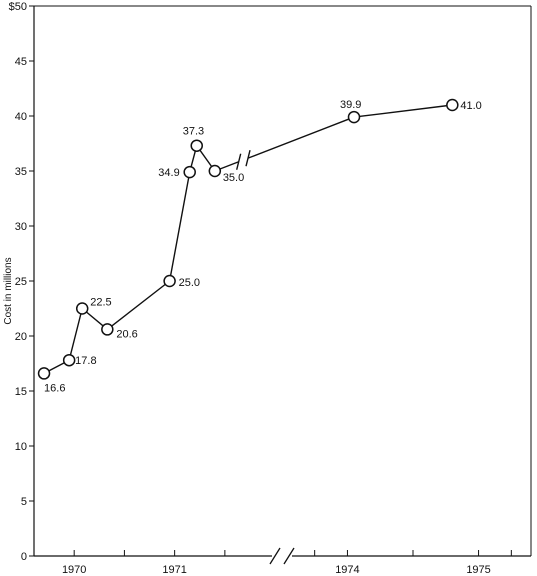  What do you see at coordinates (21, 282) in the screenshot?
I see `y-tick-label: 25` at bounding box center [21, 282].